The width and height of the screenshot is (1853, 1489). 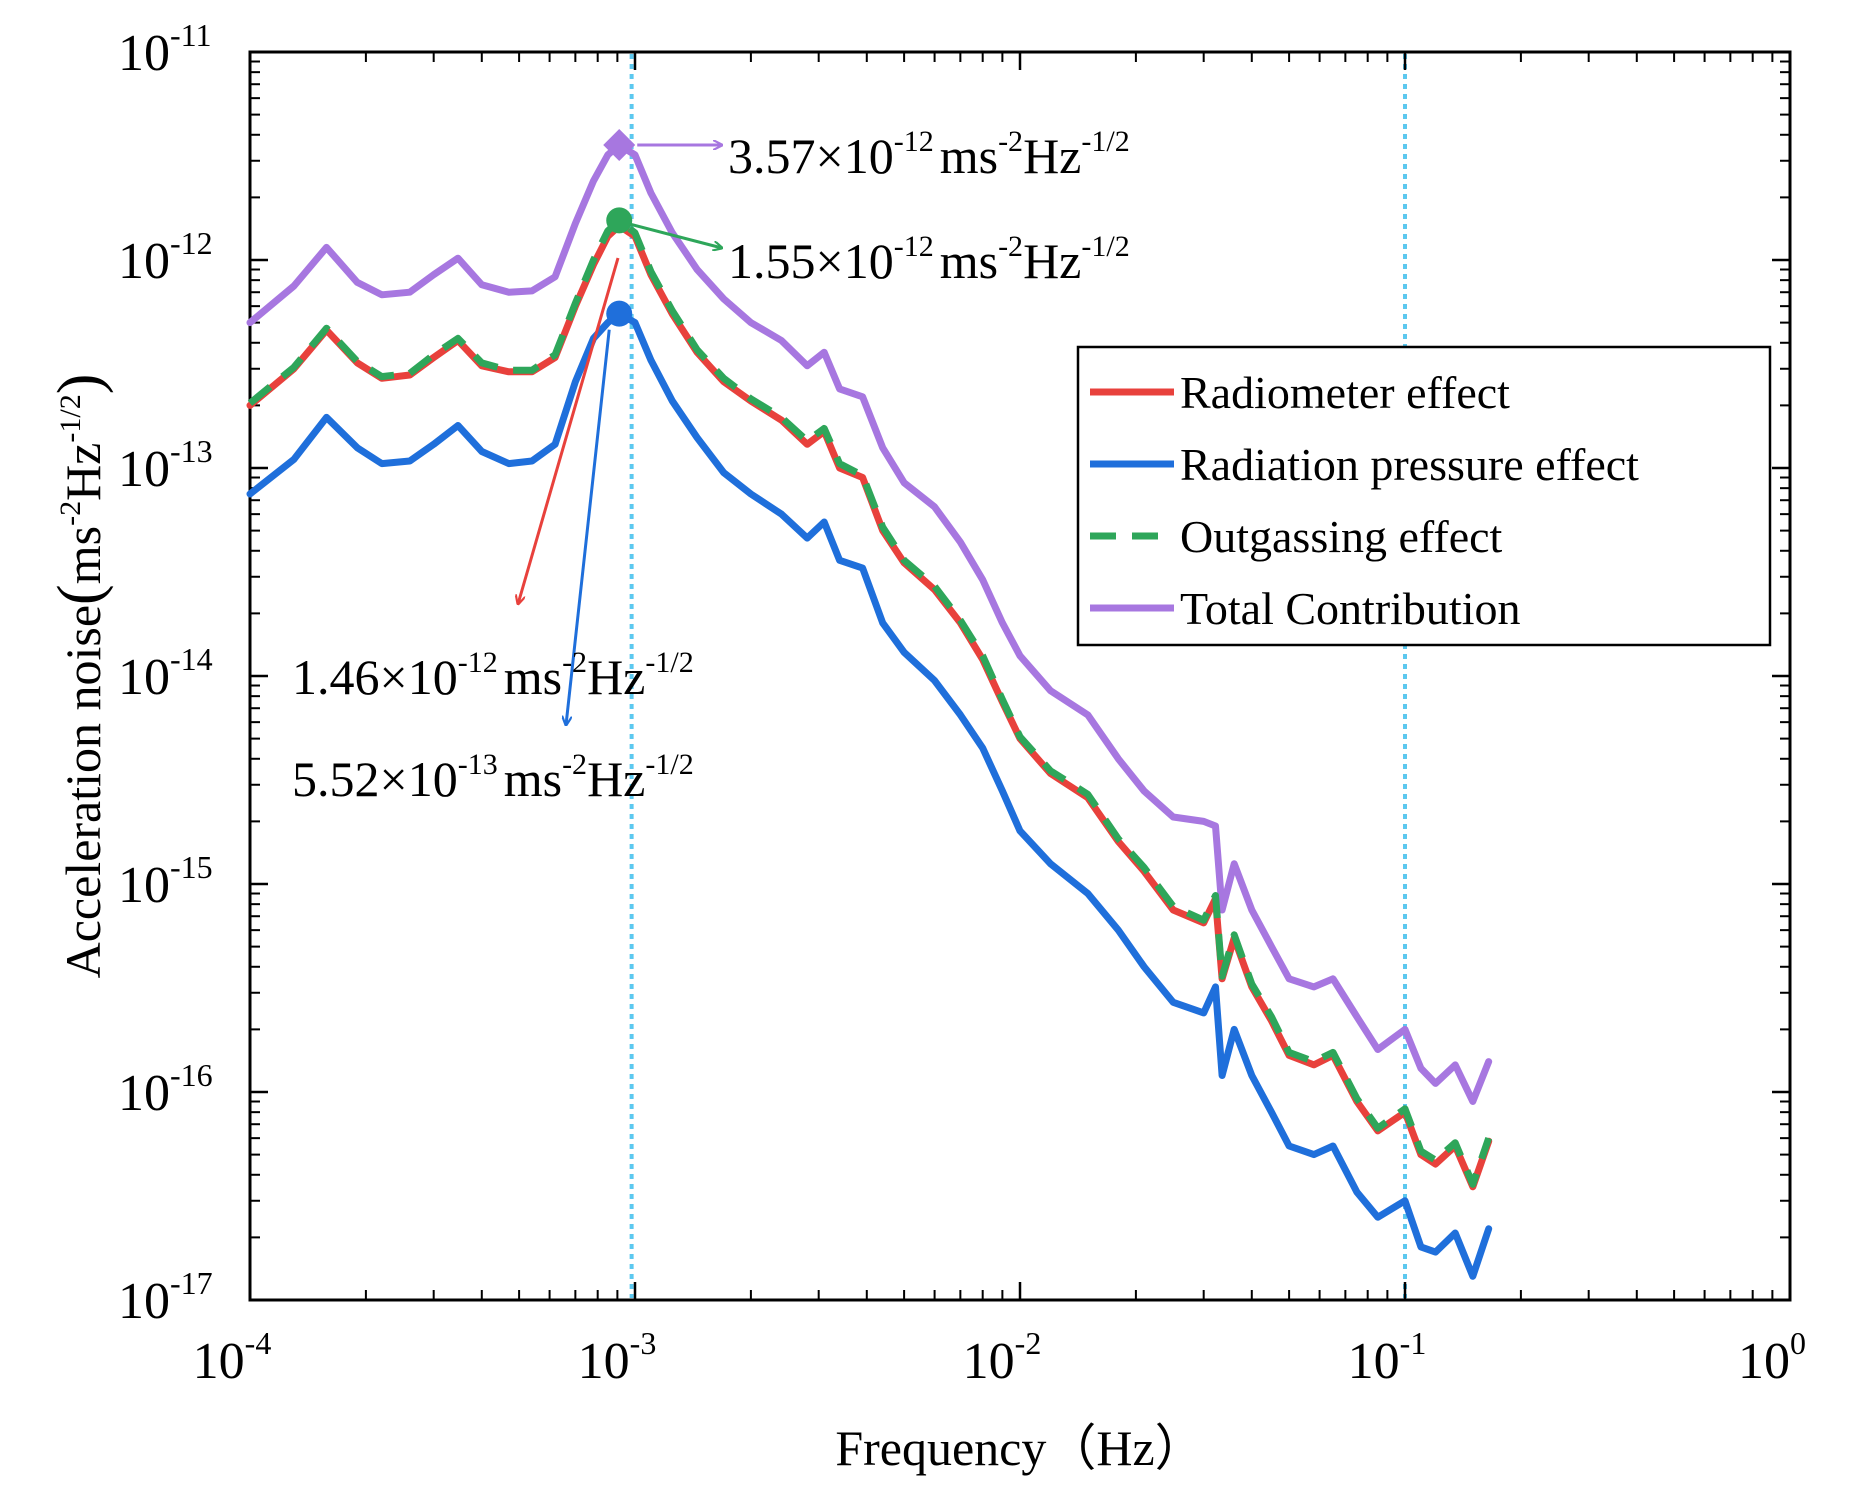 What do you see at coordinates (619, 145) in the screenshot?
I see `peak-marker-diamond` at bounding box center [619, 145].